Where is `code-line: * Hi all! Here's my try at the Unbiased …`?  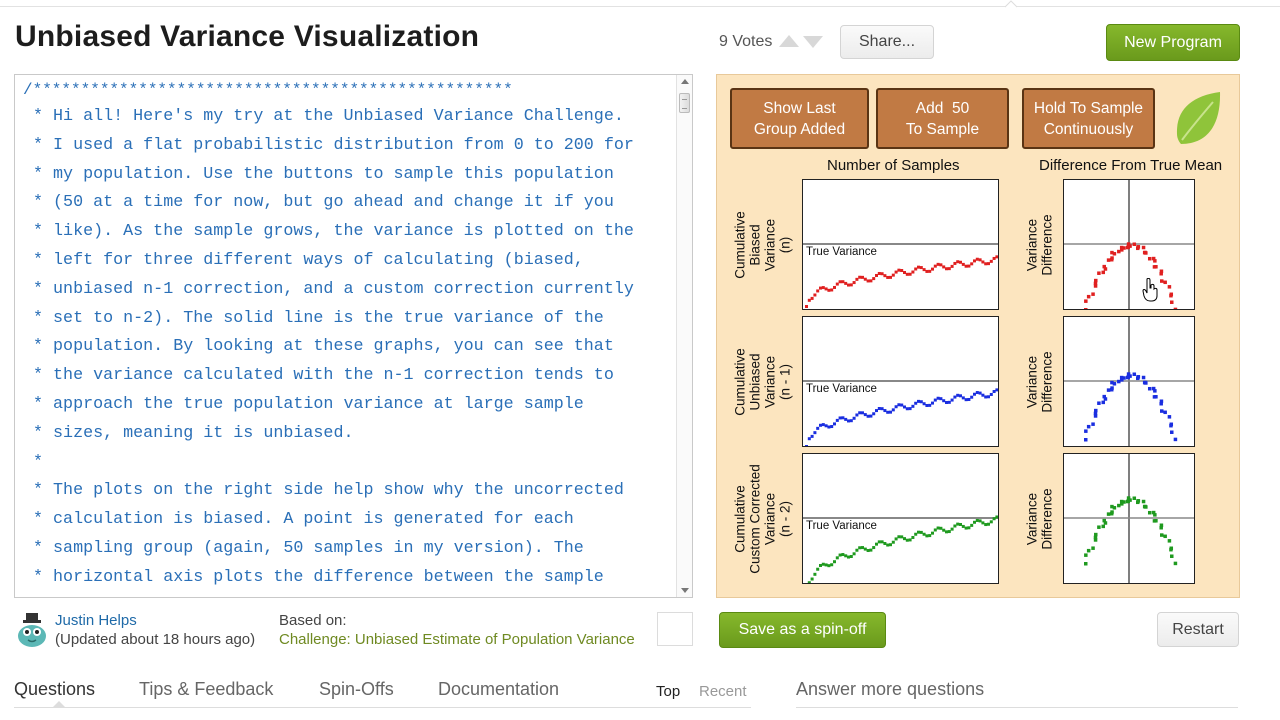 code-line: * Hi all! Here's my try at the Unbiased … is located at coordinates (323, 116).